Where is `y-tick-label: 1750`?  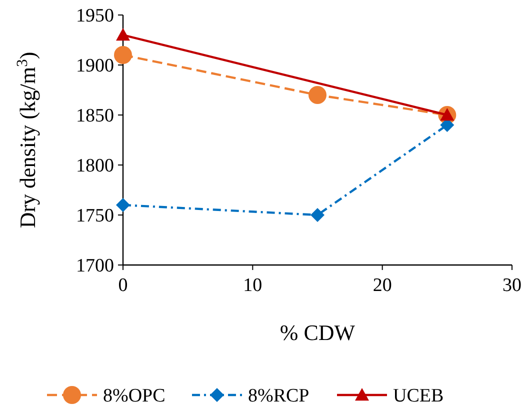
y-tick-label: 1750 is located at coordinates (95, 216).